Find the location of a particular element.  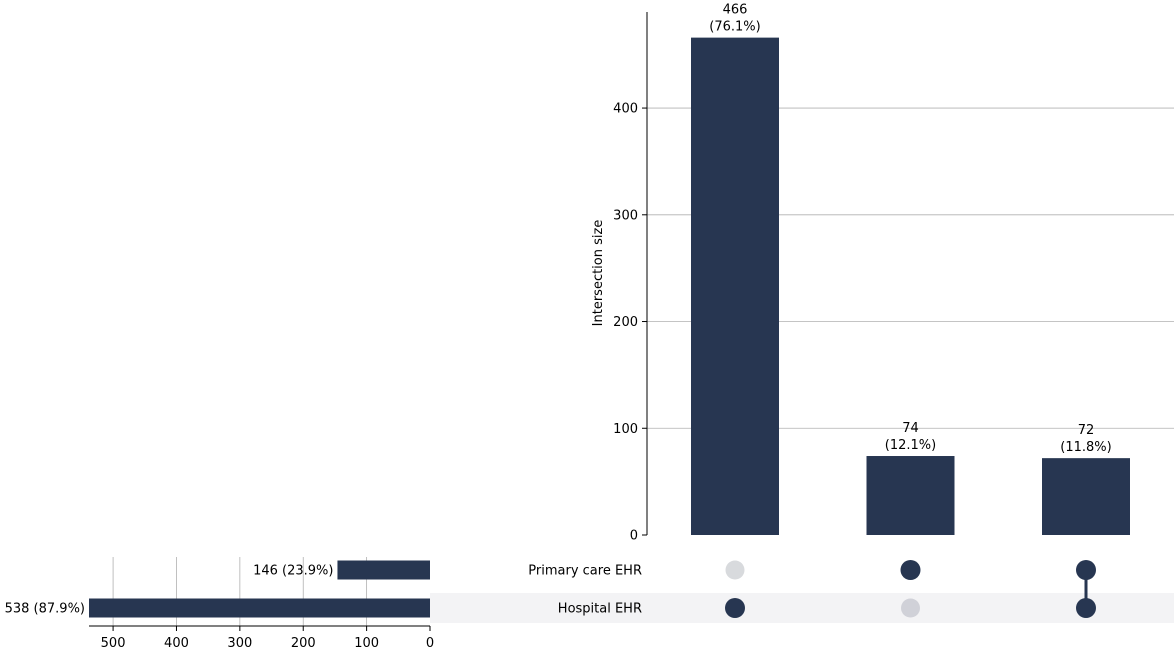

x-tick-label: 200 is located at coordinates (303, 643).